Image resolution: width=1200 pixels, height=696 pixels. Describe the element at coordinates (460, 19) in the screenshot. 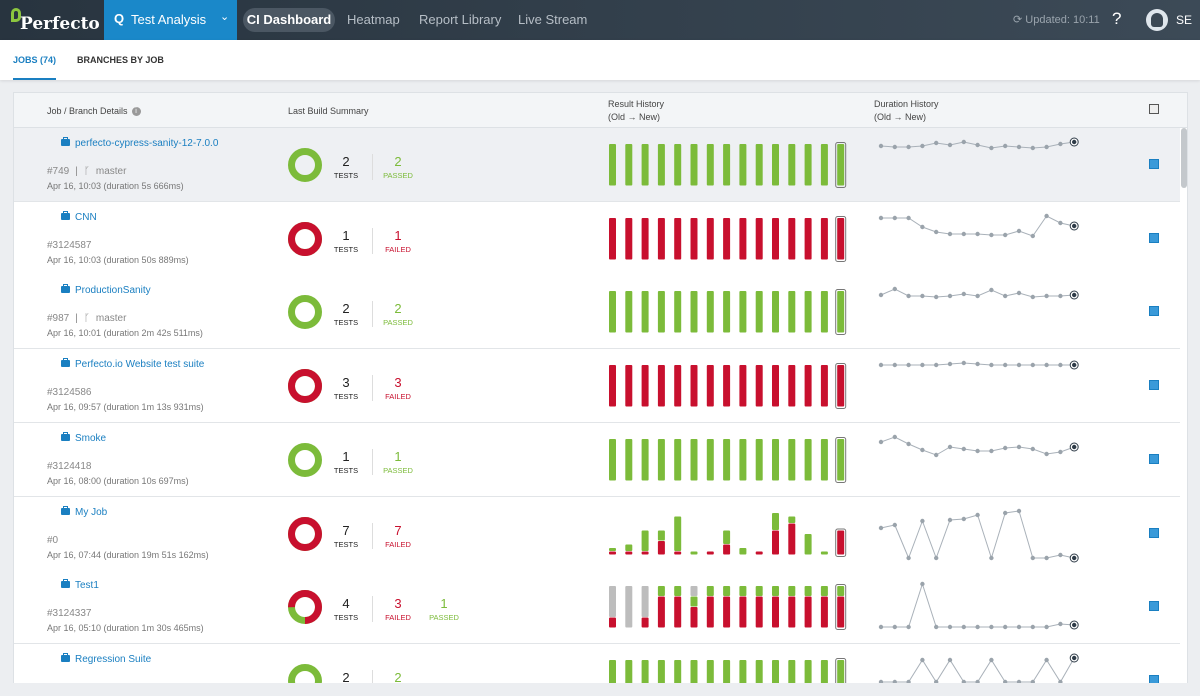

I see `nav-report-library: Report Library` at that location.